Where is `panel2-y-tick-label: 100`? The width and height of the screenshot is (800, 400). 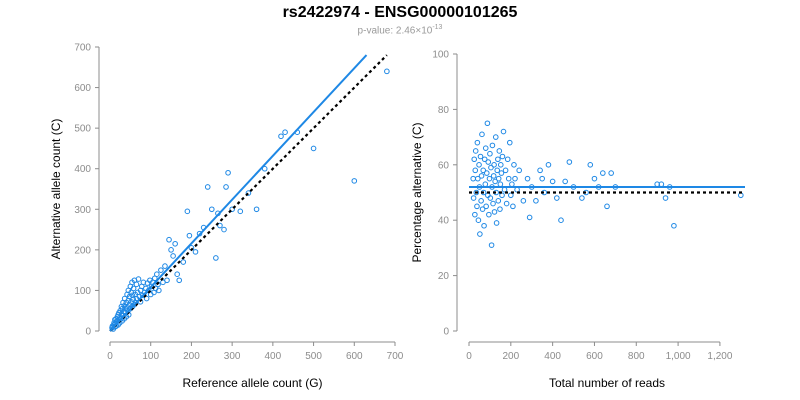 panel2-y-tick-label: 100 is located at coordinates (440, 55).